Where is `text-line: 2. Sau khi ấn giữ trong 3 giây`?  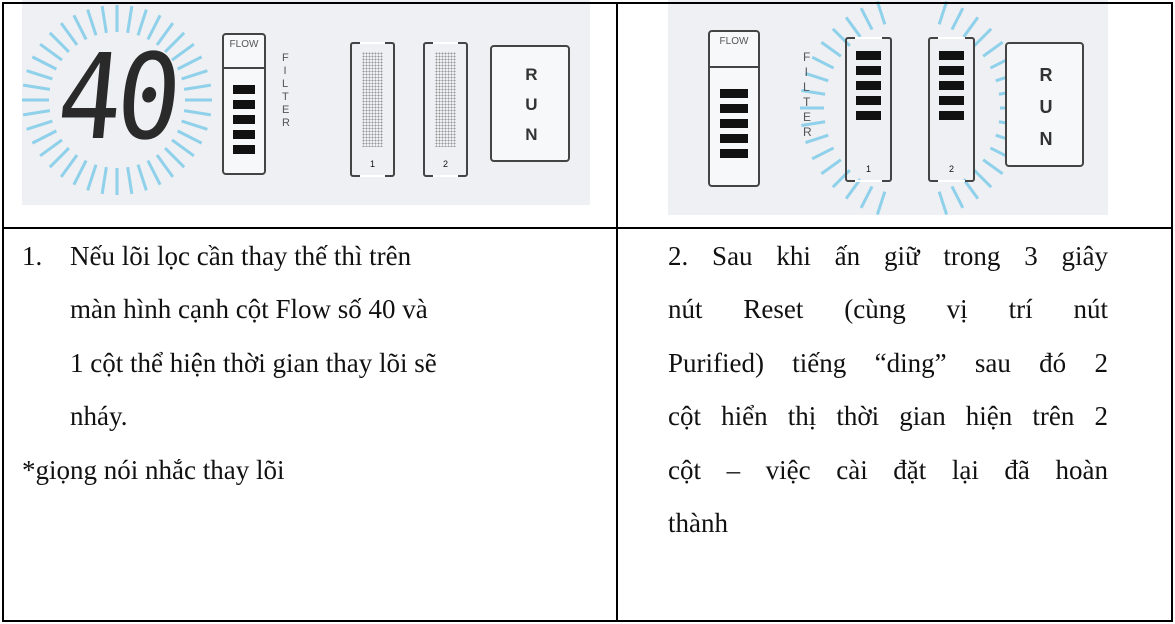 text-line: 2. Sau khi ấn giữ trong 3 giây is located at coordinates (888, 255).